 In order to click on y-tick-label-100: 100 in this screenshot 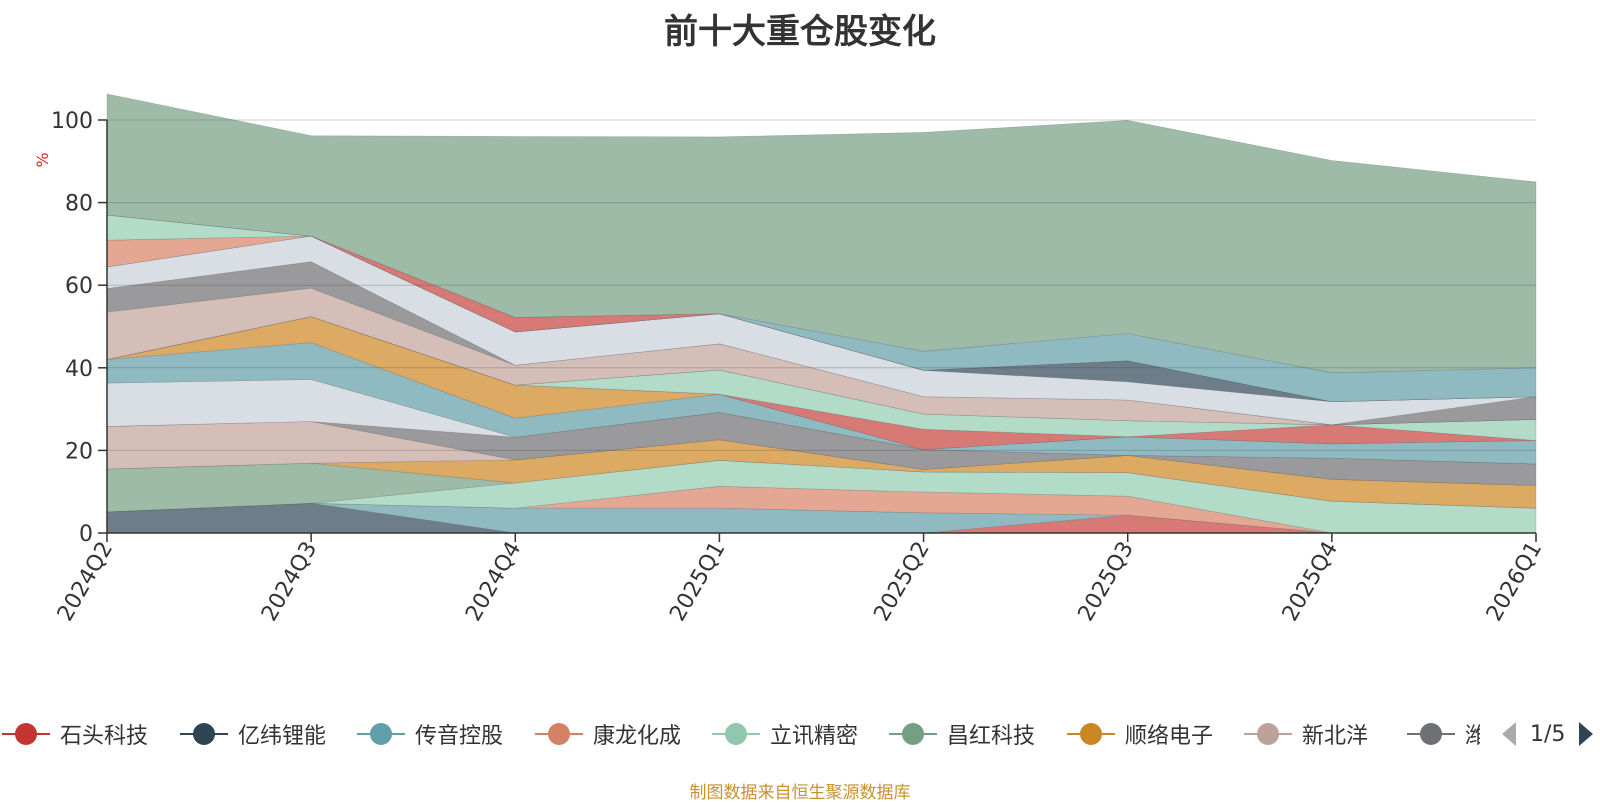, I will do `click(72, 121)`.